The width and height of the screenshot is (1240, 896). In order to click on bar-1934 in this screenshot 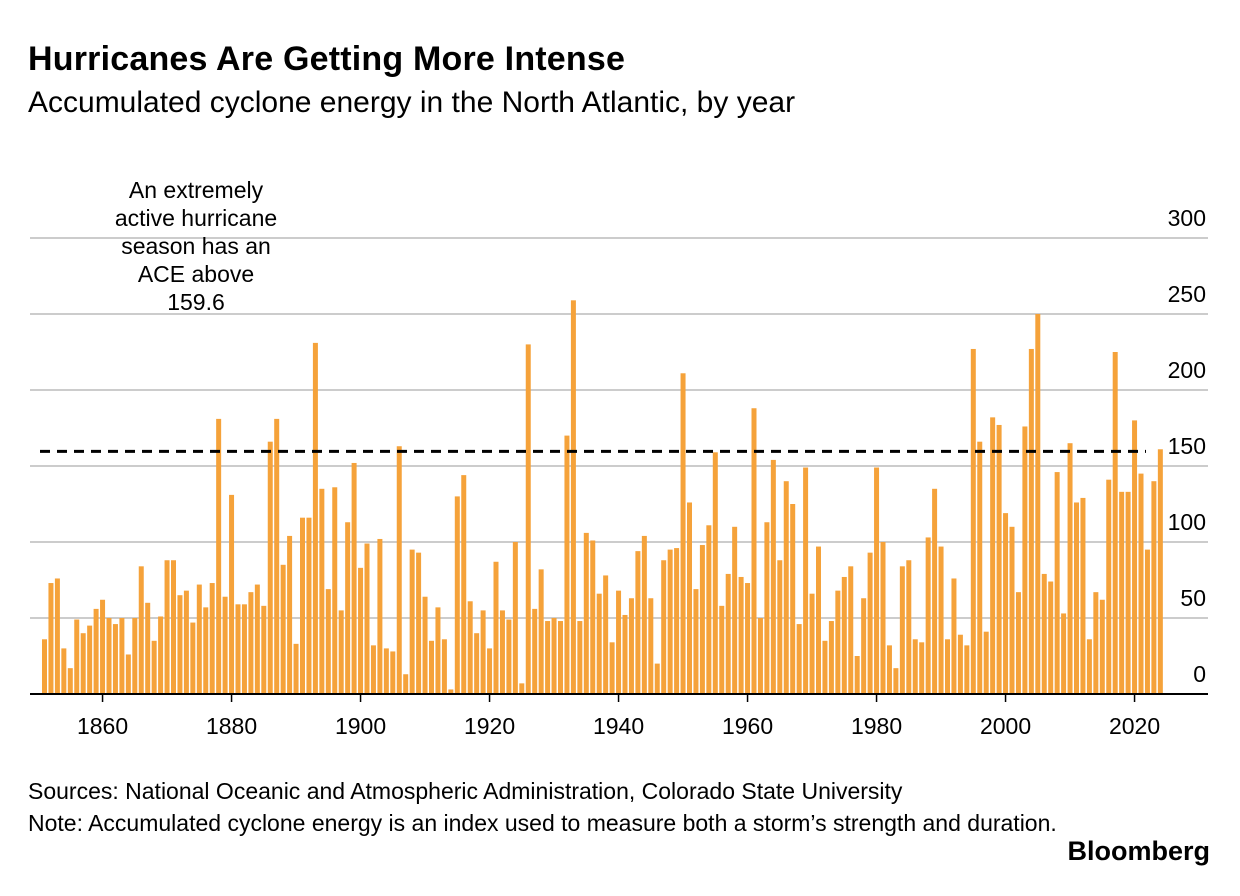, I will do `click(580, 657)`.